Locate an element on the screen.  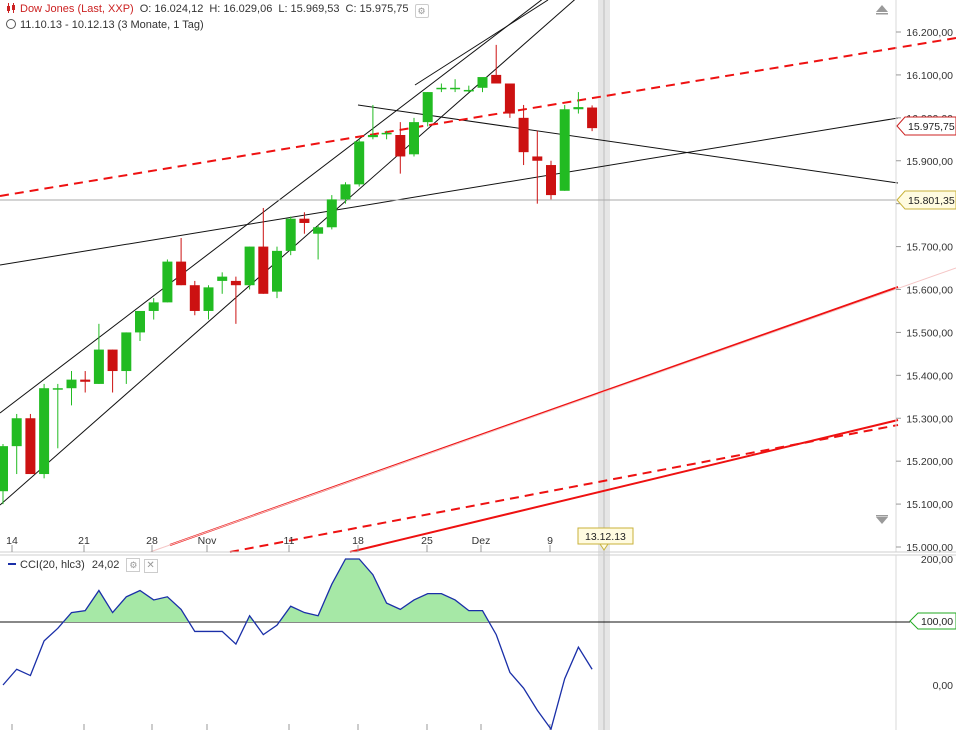
time-tick-label: Nov is located at coordinates (207, 541).